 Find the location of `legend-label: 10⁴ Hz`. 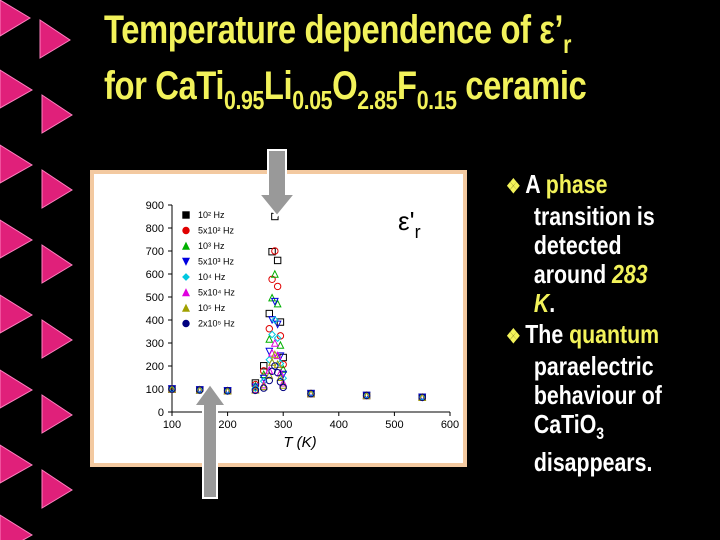

legend-label: 10⁴ Hz is located at coordinates (212, 277).